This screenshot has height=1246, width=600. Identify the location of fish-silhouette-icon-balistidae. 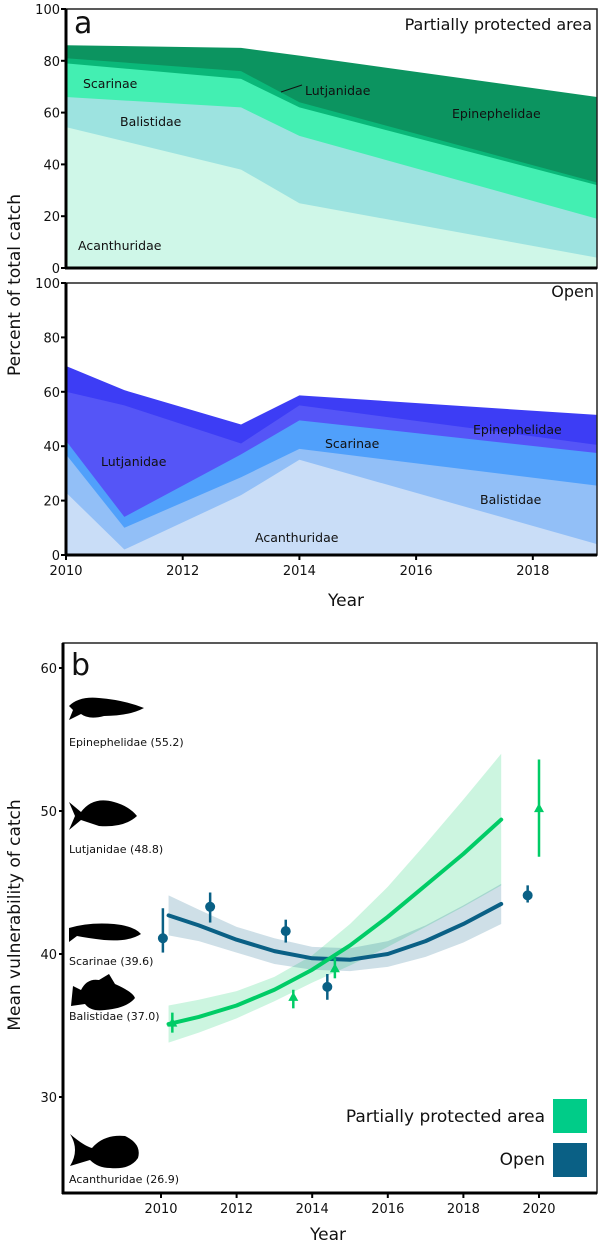
(103, 992).